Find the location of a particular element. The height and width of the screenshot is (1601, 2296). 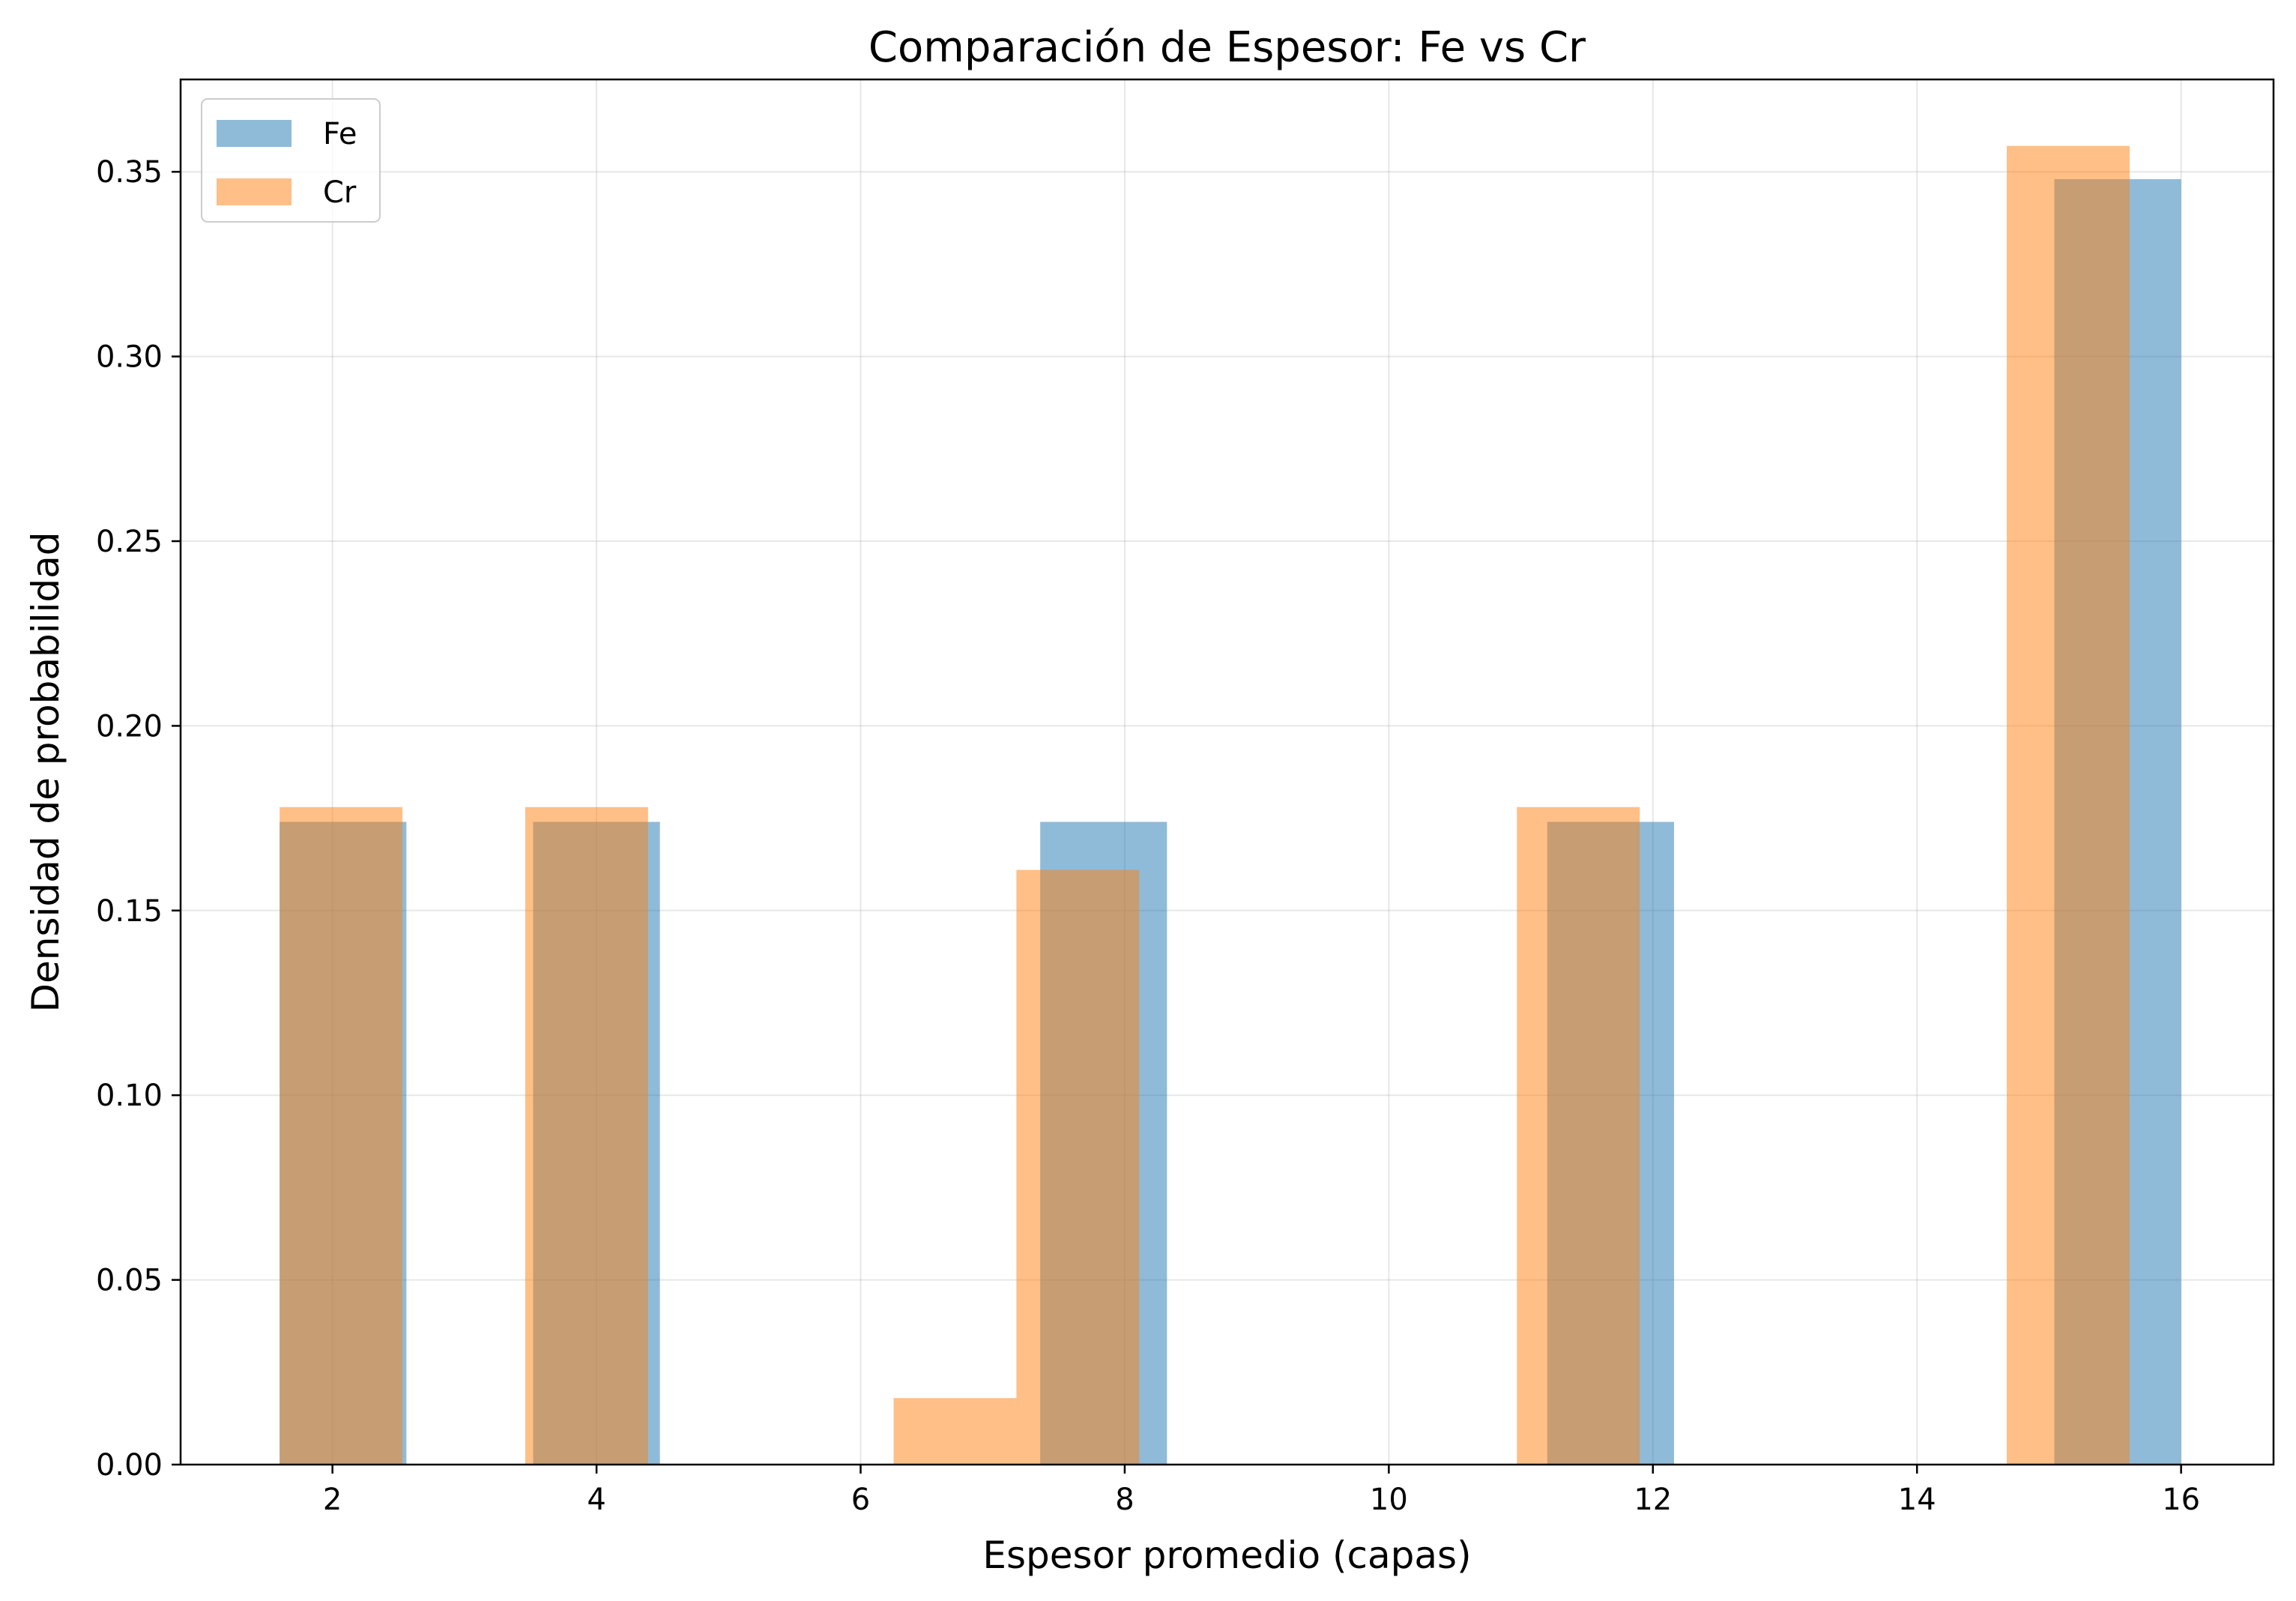

legend-label-cr: Cr is located at coordinates (340, 192).